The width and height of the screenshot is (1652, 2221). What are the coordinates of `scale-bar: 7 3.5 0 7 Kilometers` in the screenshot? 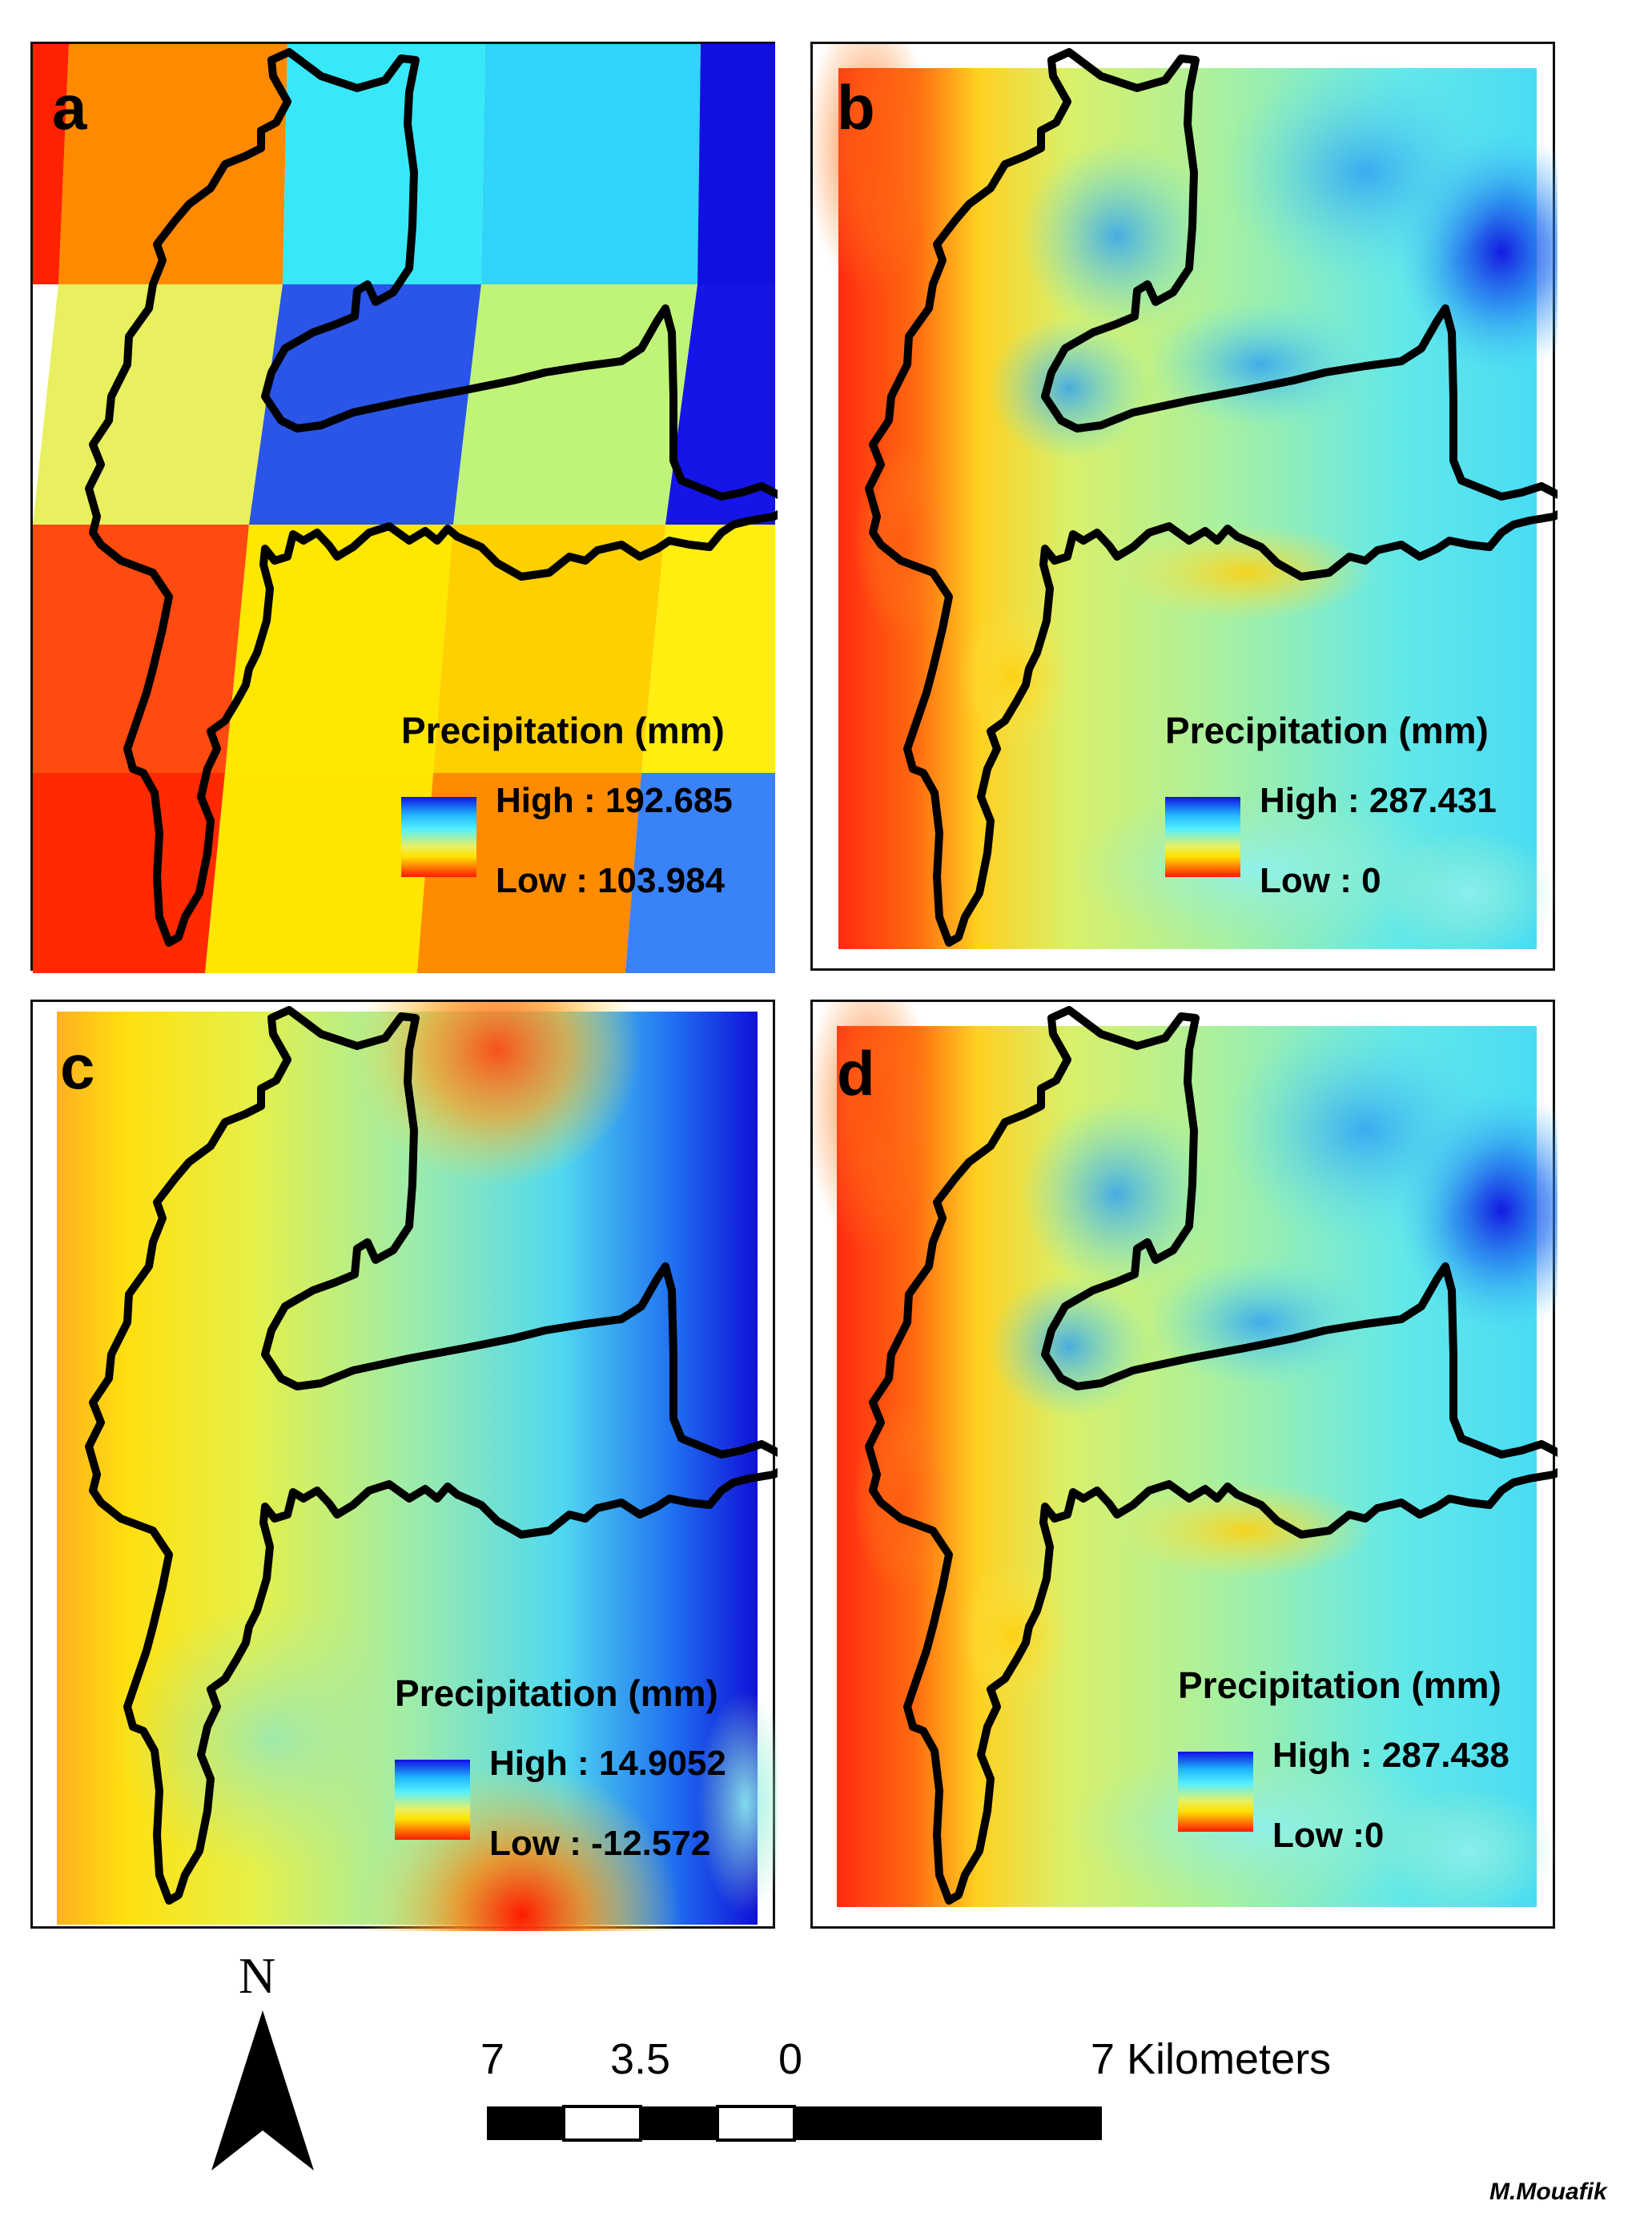 It's located at (921, 2090).